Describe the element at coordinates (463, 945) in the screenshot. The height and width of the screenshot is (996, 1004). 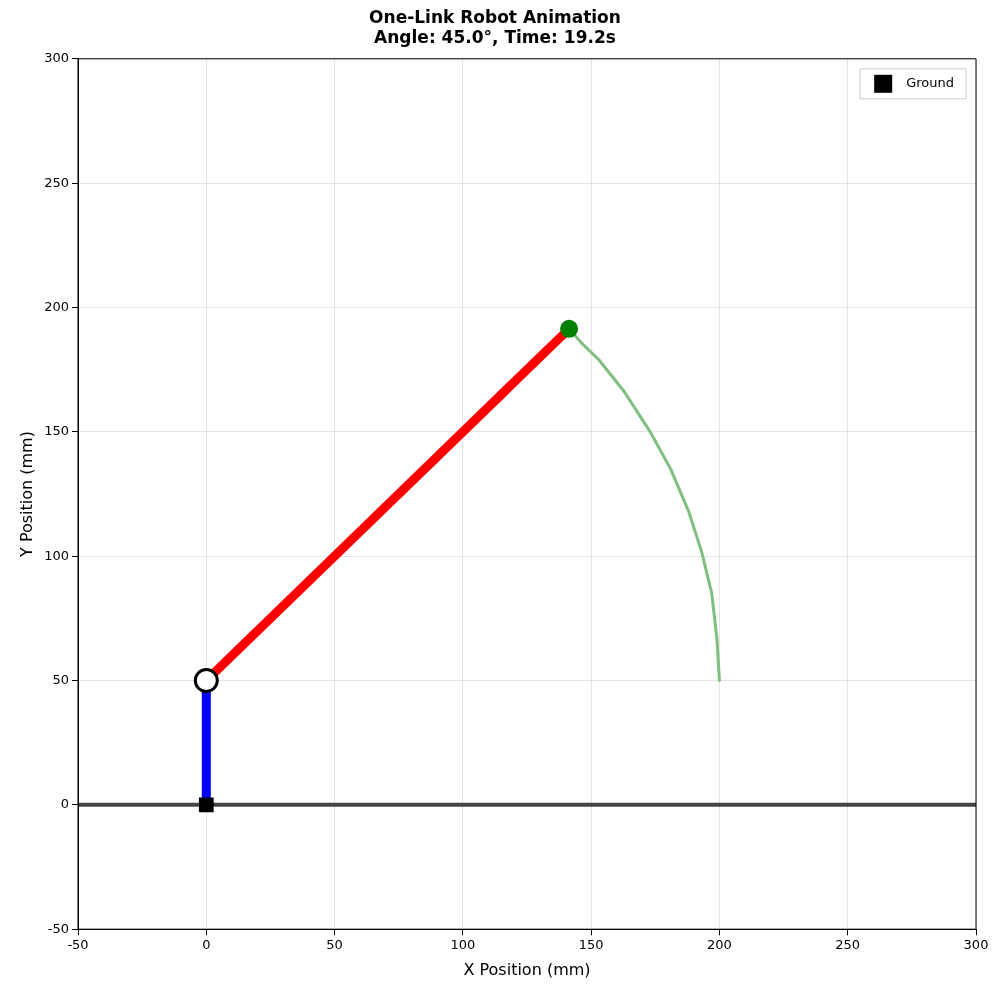
I see `x-tick-label: 100` at that location.